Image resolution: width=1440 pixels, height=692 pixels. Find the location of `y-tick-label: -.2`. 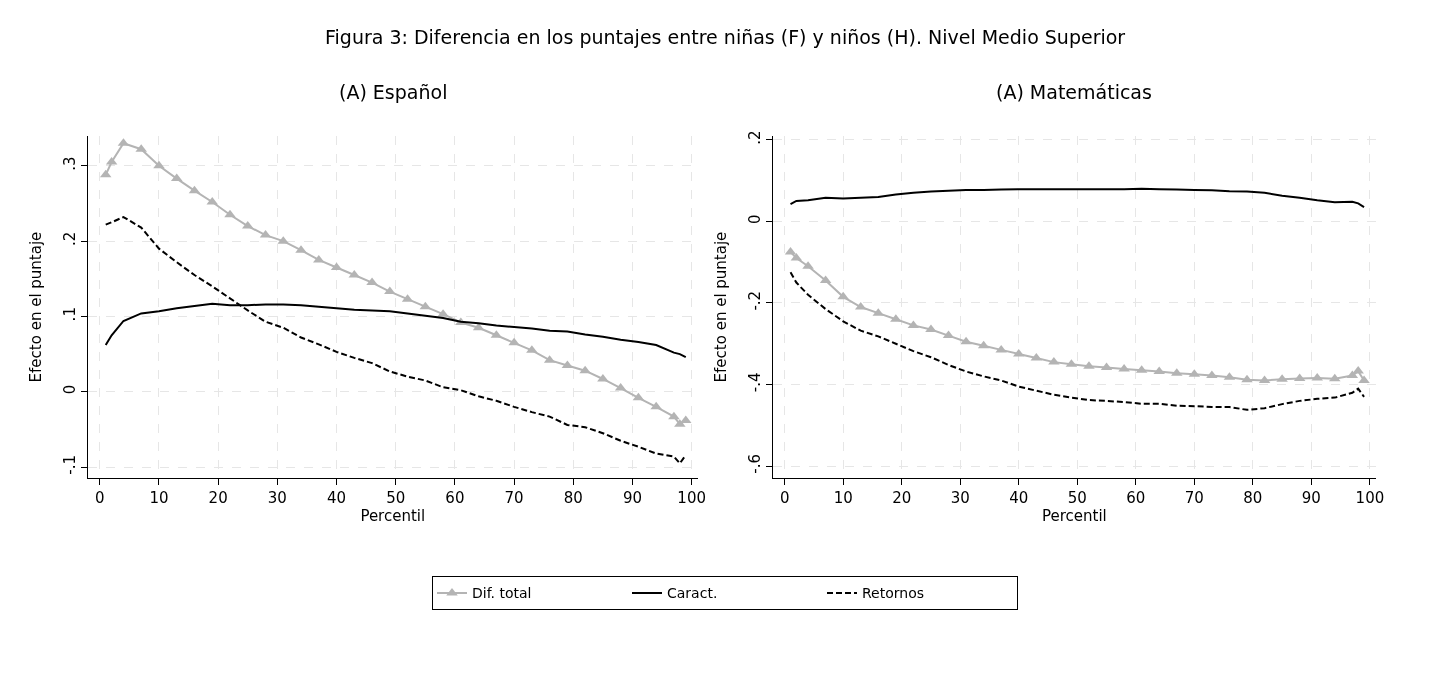

y-tick-label: -.2 is located at coordinates (754, 300).